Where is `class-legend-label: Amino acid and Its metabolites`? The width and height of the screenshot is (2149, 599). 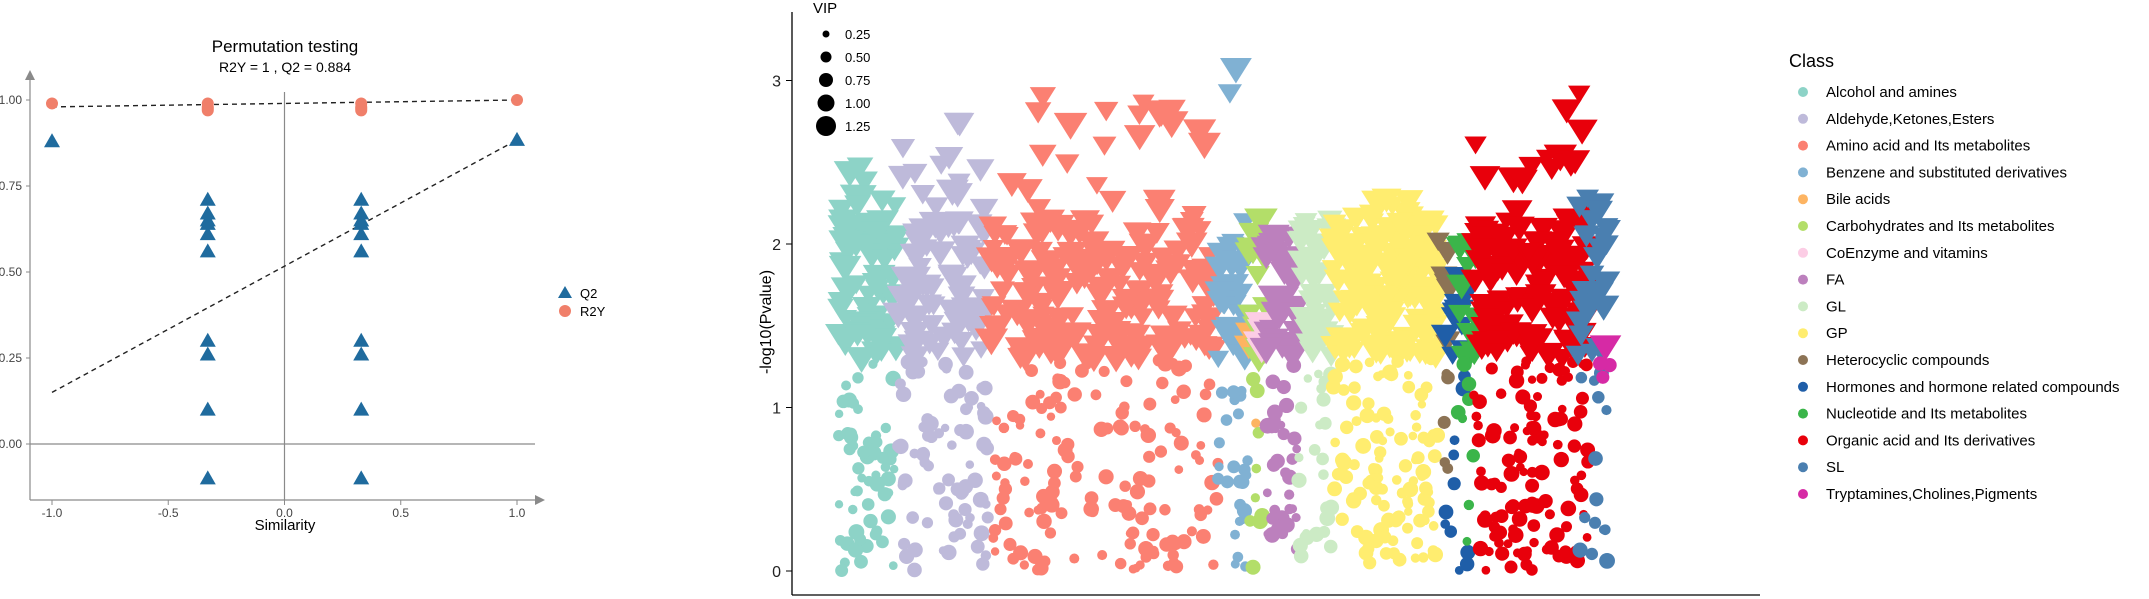 class-legend-label: Amino acid and Its metabolites is located at coordinates (1928, 146).